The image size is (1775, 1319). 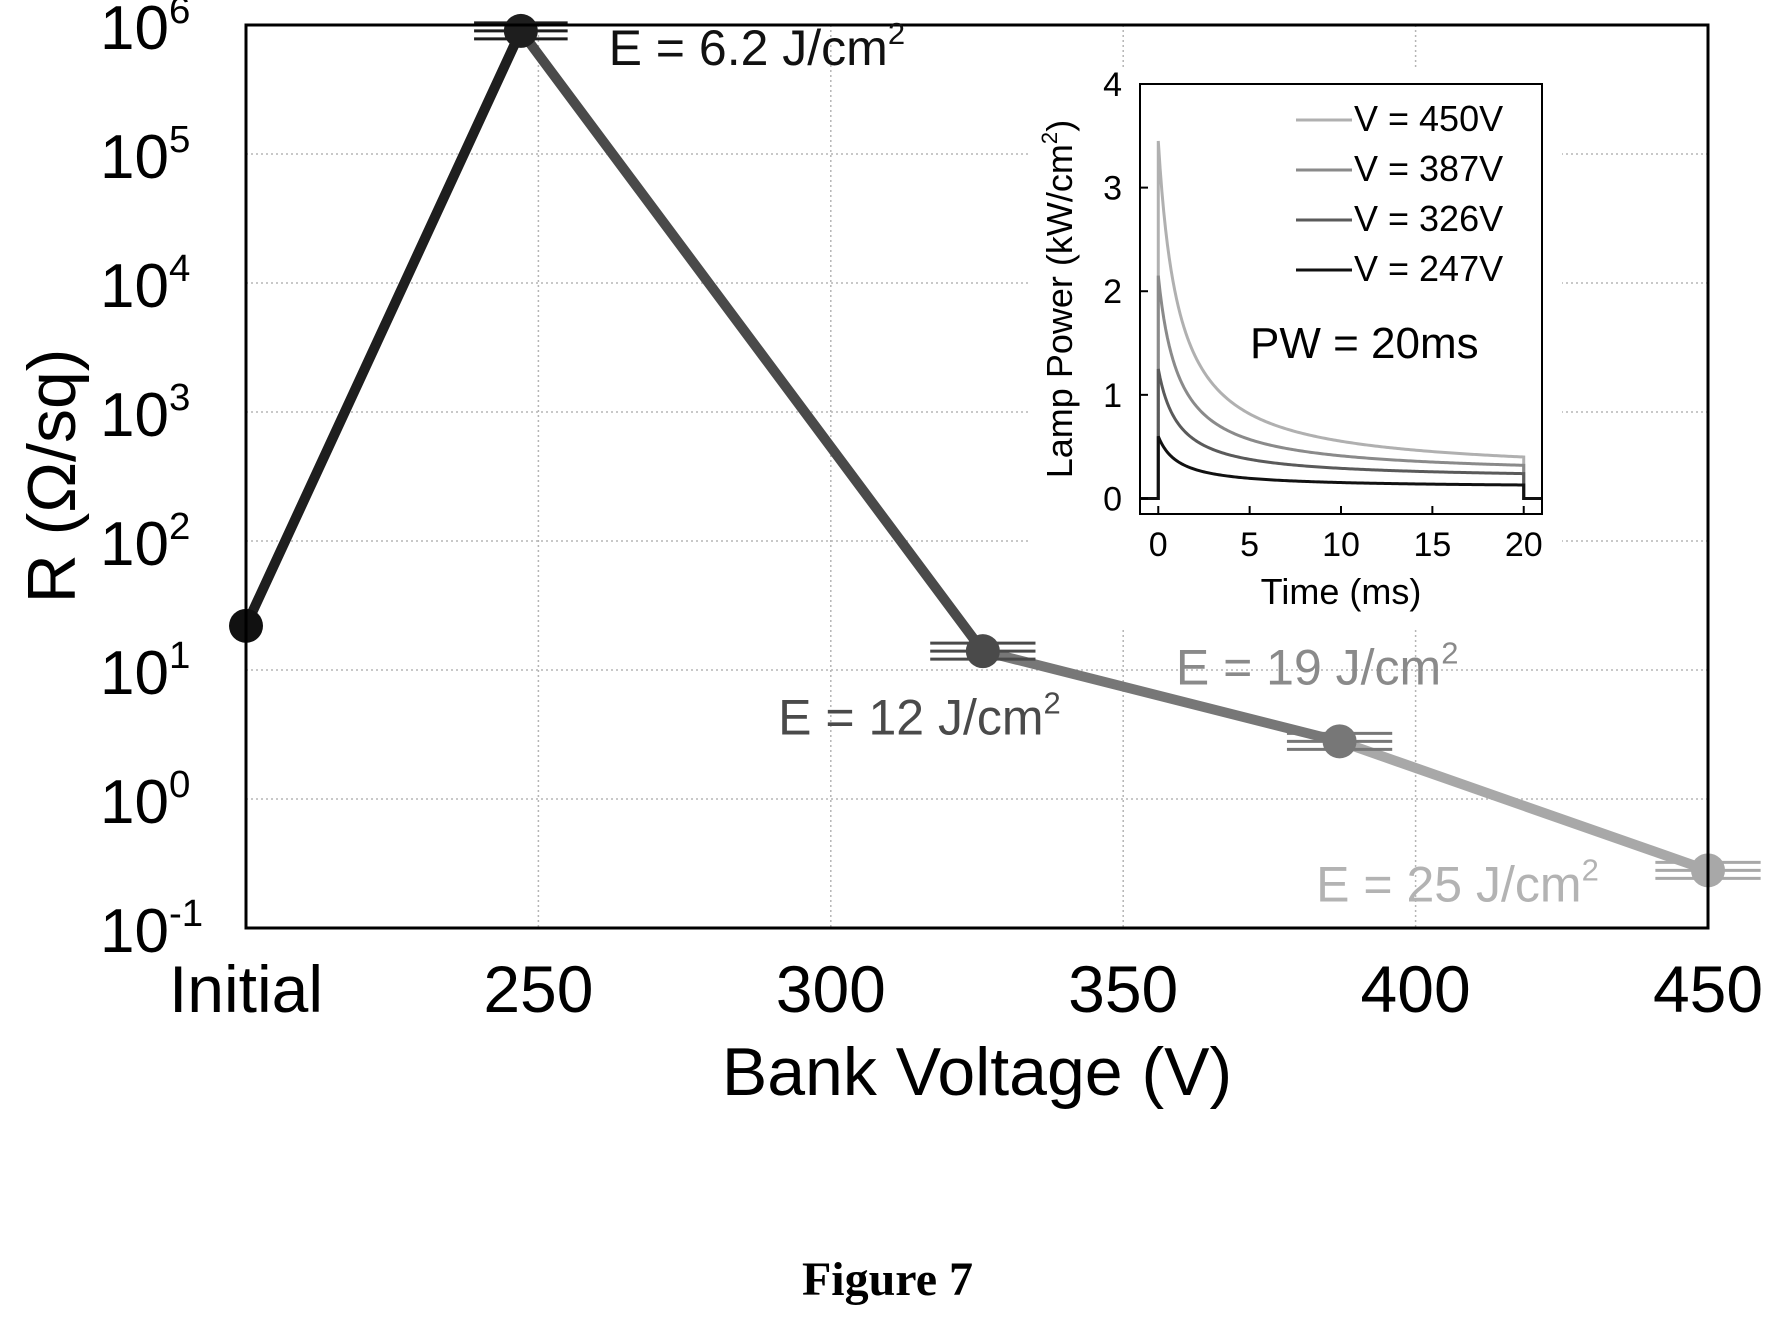 What do you see at coordinates (1416, 989) in the screenshot?
I see `x-tick-label: 400` at bounding box center [1416, 989].